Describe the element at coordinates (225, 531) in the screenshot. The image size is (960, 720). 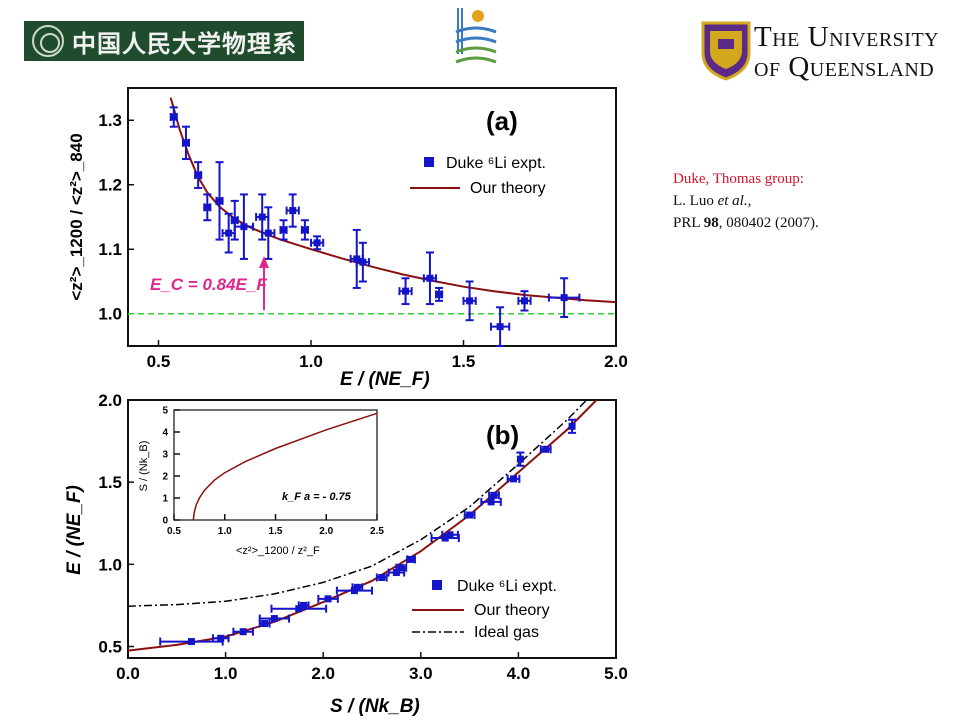
I see `inset-xtick-label: 1.0` at that location.